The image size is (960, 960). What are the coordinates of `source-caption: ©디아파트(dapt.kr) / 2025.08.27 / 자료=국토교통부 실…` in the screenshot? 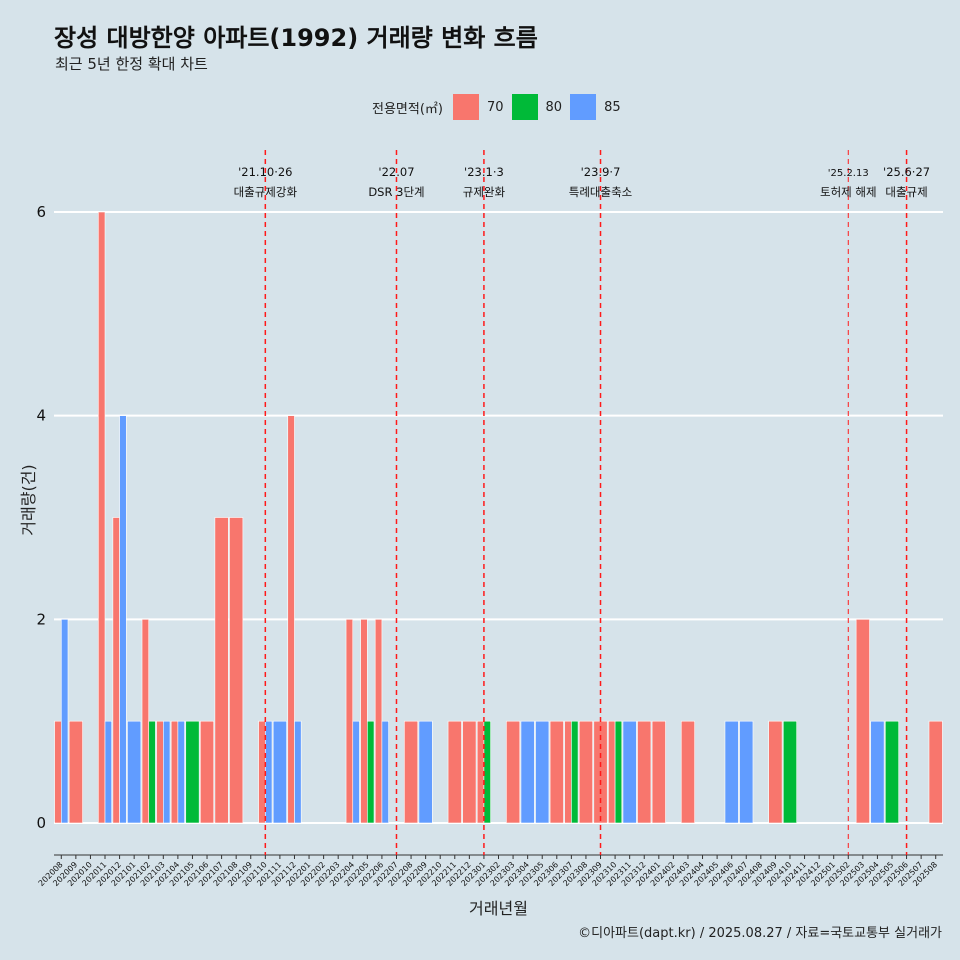 It's located at (760, 933).